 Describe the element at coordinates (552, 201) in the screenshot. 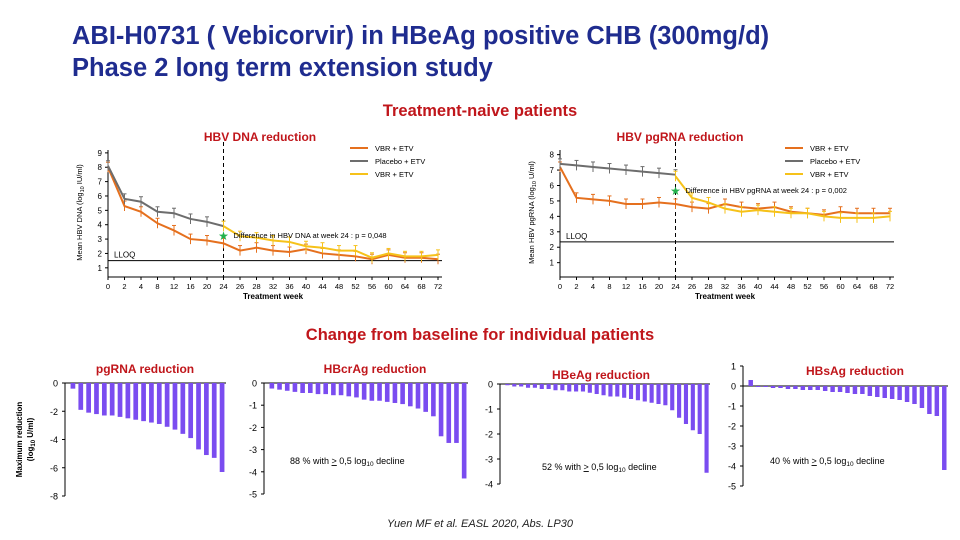

I see `y-tick-label: 5` at that location.